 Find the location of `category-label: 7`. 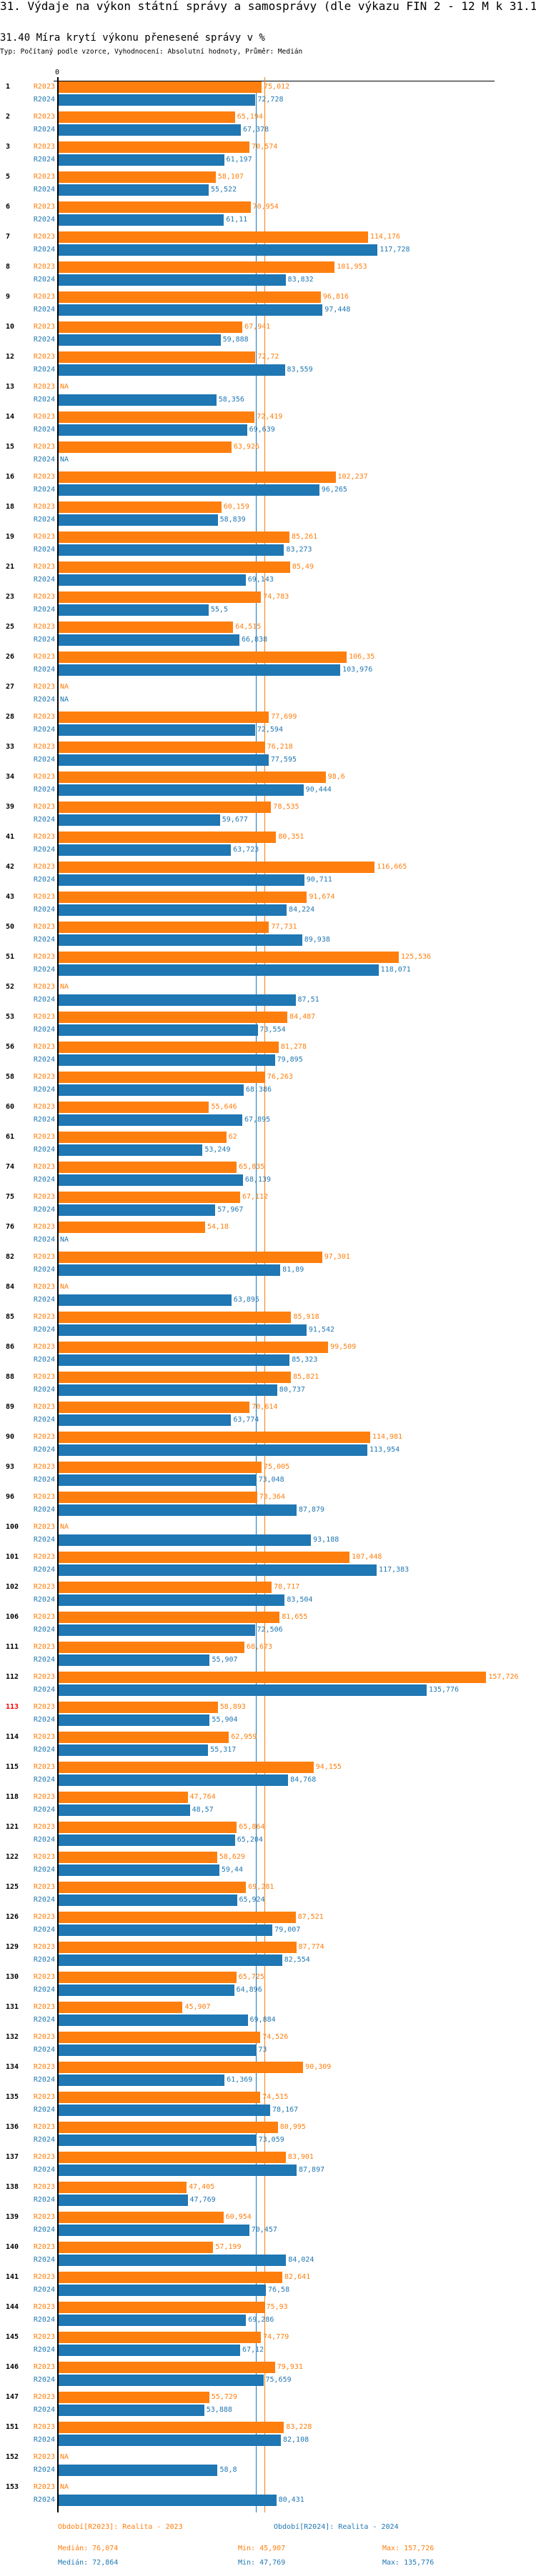

category-label: 7 is located at coordinates (8, 237).